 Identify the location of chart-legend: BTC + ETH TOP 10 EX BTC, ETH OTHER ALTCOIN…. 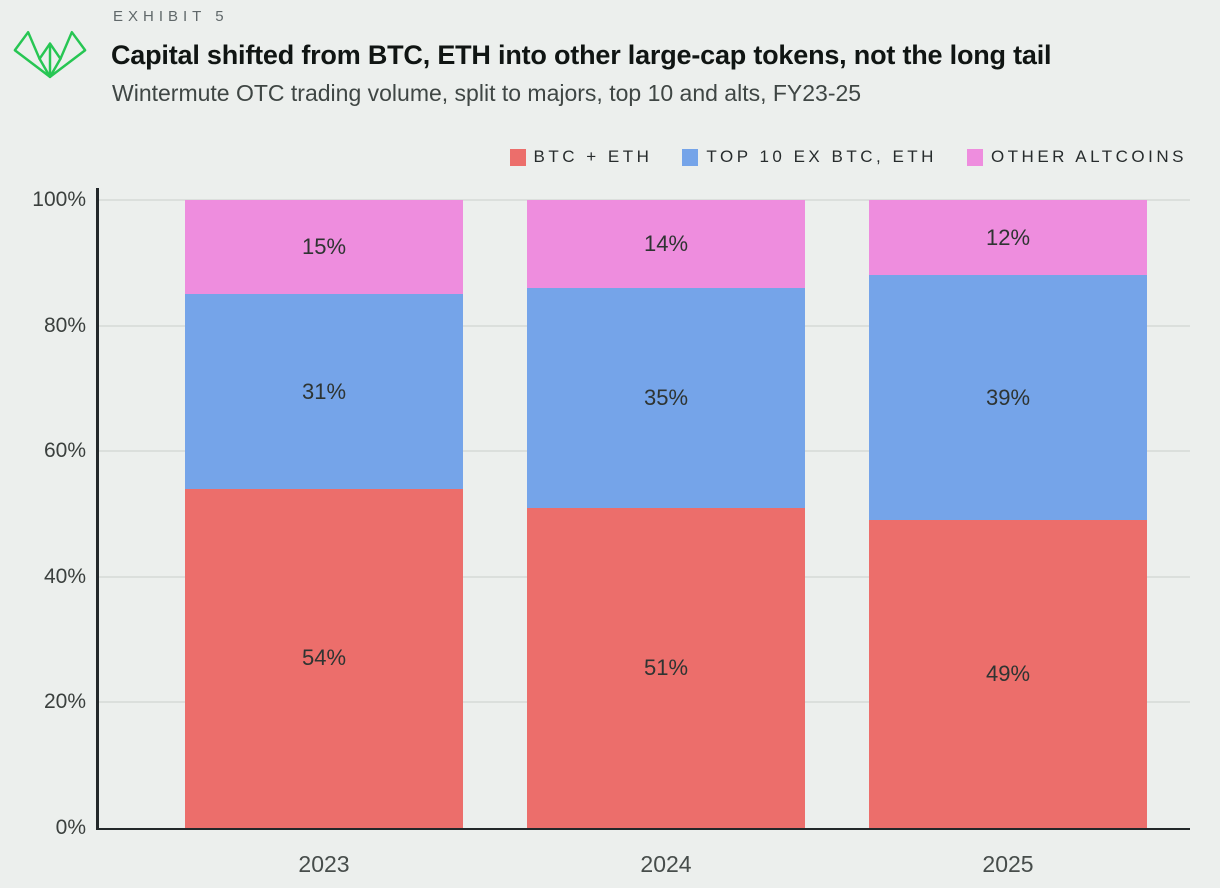
(848, 157).